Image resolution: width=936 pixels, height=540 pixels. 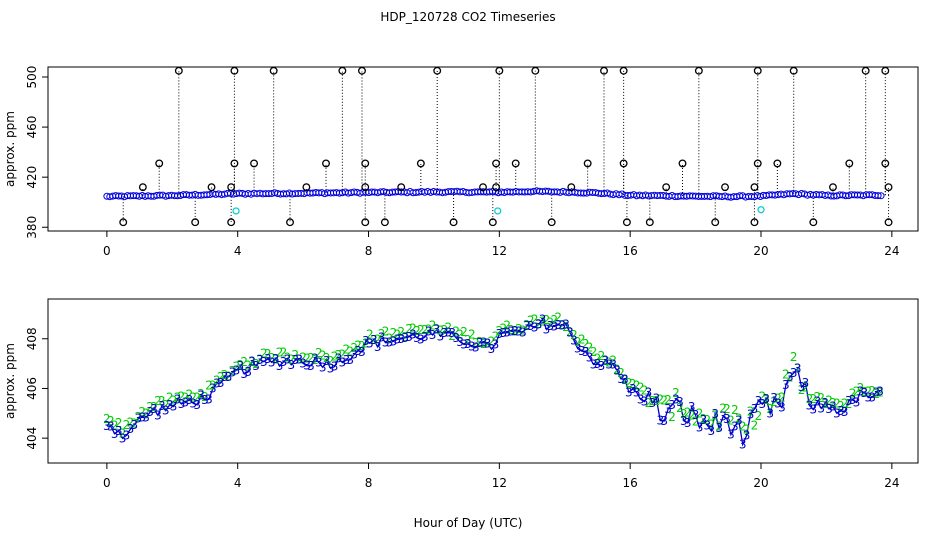 I want to click on top-y-tick-label: 380, so click(x=32, y=227).